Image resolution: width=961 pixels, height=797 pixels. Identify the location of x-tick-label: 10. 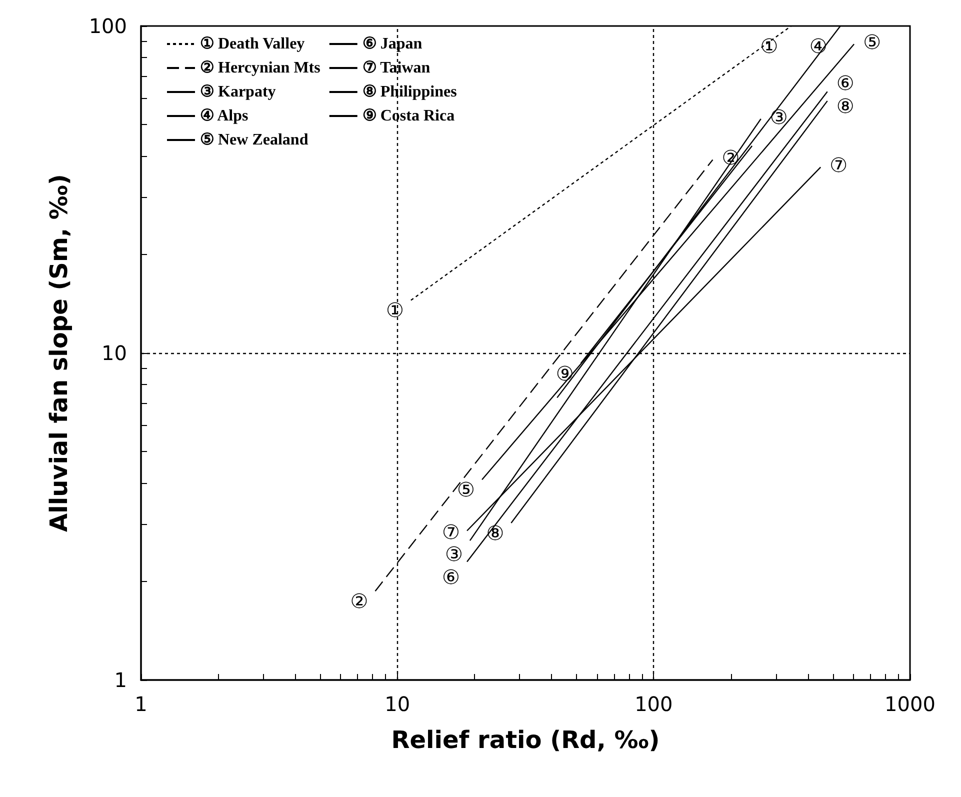
(397, 704).